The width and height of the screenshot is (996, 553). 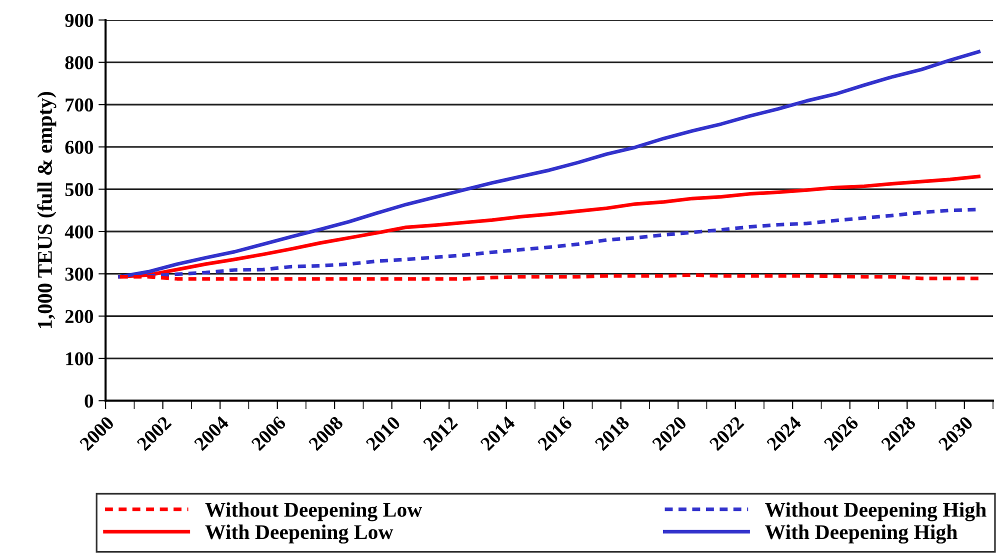 I want to click on legend-label: Without Deepening High, so click(x=875, y=512).